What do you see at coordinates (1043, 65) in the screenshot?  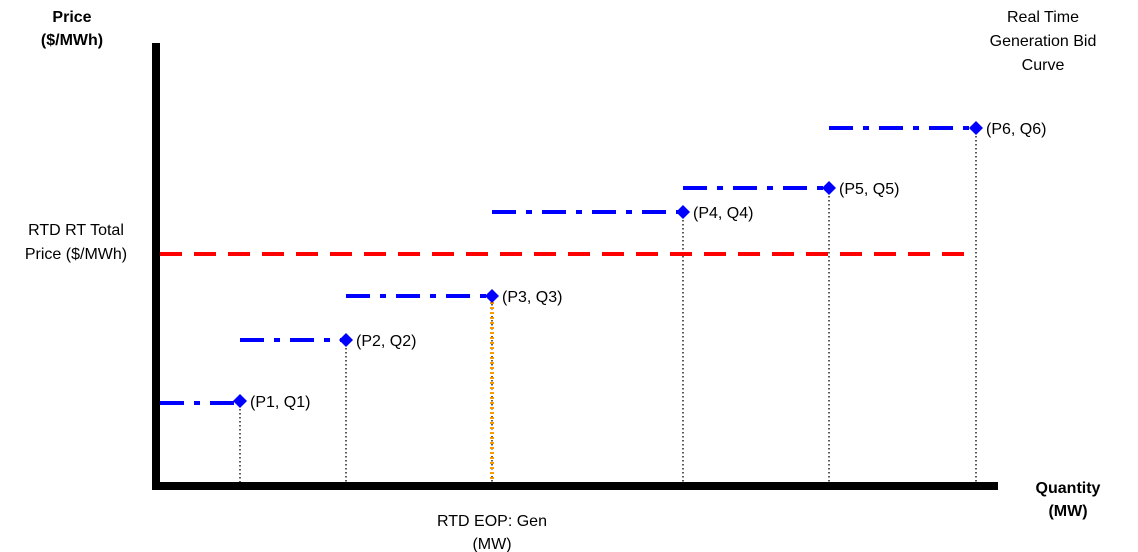 I see `series-label-line-3: Curve` at bounding box center [1043, 65].